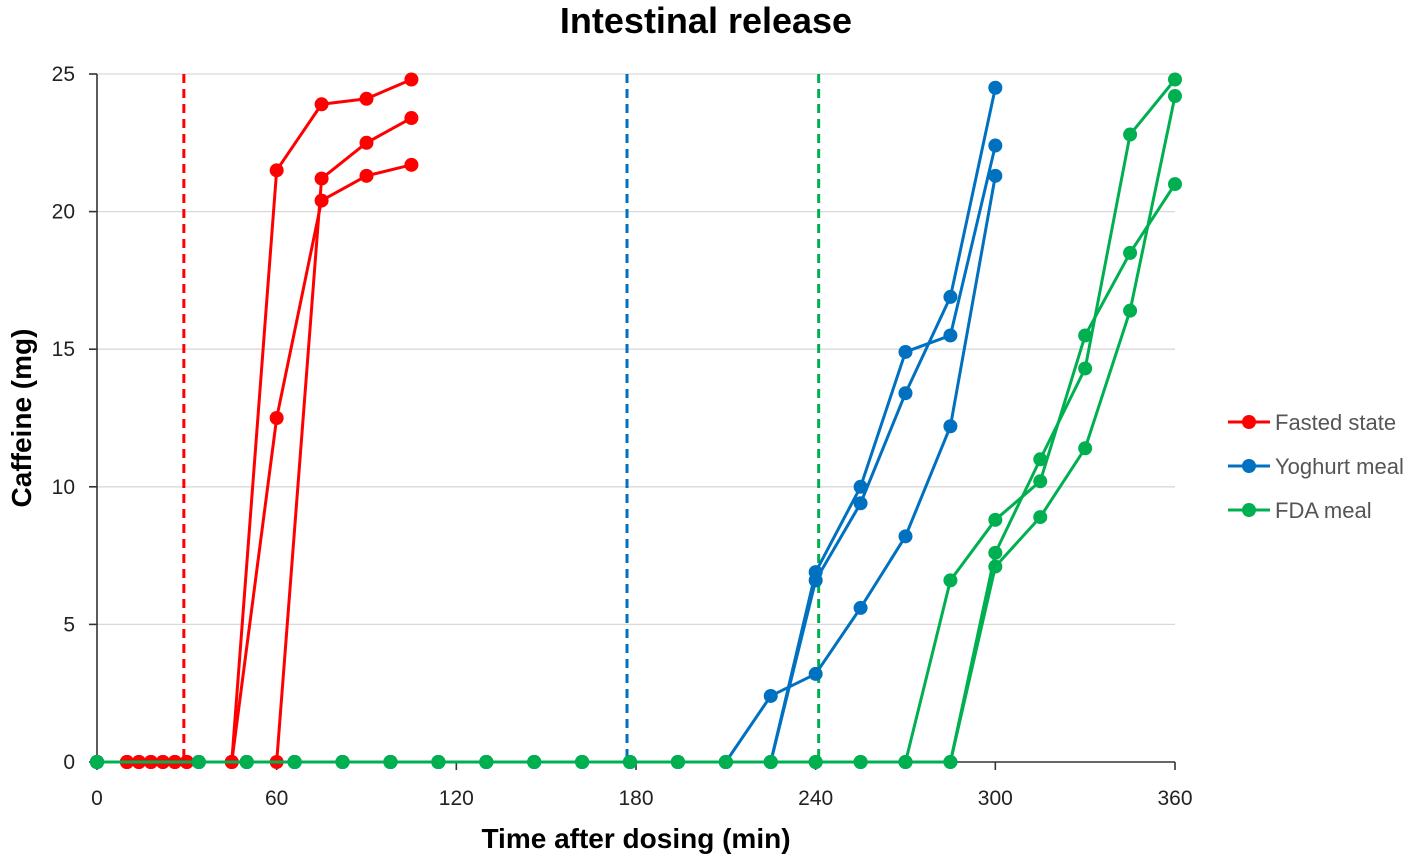  I want to click on x-tick-label-120: 120, so click(456, 798).